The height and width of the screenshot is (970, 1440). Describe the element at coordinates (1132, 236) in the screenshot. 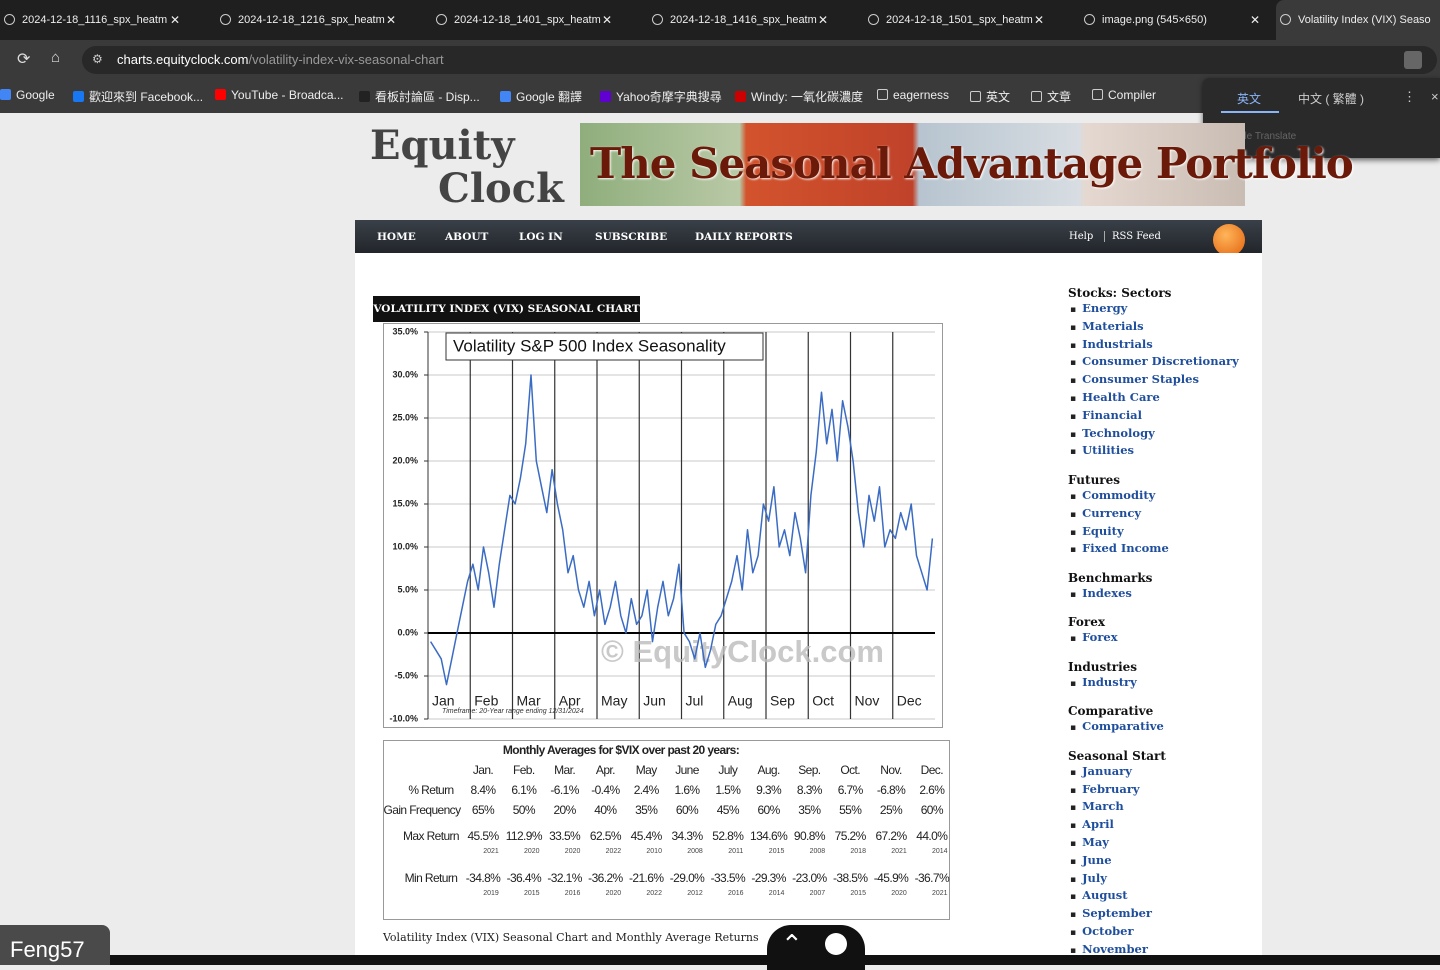

I see `nav-link: RSS Feed` at that location.